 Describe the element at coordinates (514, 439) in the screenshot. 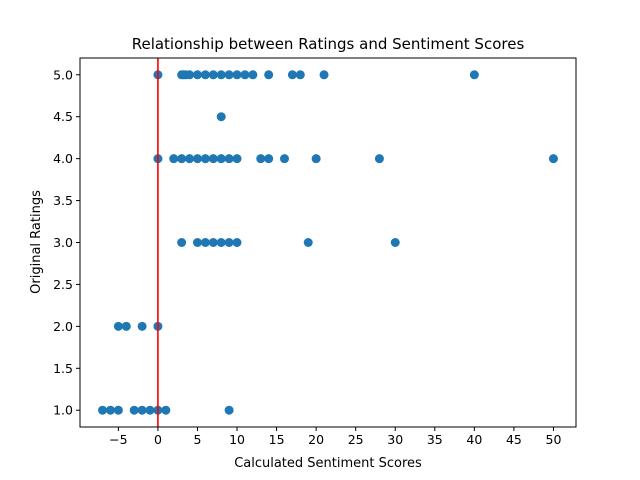

I see `x-tick-label: 45` at that location.